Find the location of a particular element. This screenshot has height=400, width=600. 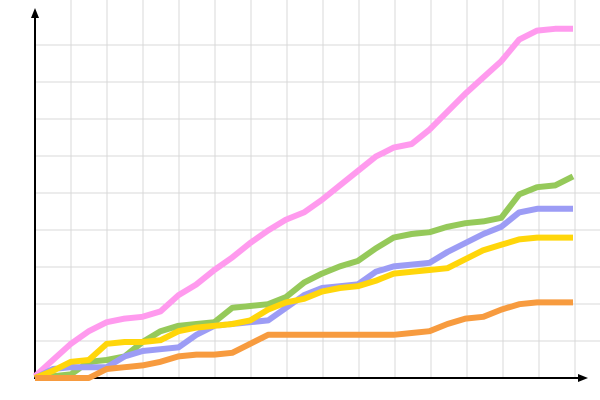

y-axis-arrow-icon is located at coordinates (35, 13).